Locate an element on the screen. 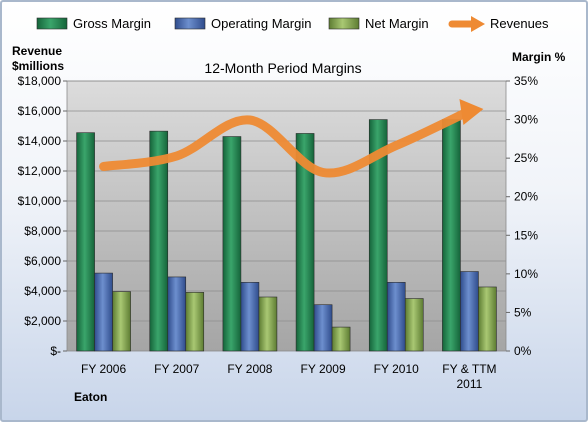 Image resolution: width=588 pixels, height=422 pixels. right-tick-label: 30% is located at coordinates (526, 120).